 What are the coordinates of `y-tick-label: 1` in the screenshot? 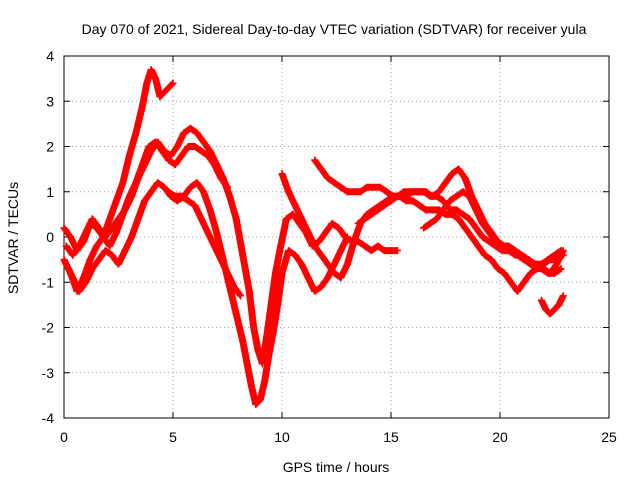 It's located at (50, 192).